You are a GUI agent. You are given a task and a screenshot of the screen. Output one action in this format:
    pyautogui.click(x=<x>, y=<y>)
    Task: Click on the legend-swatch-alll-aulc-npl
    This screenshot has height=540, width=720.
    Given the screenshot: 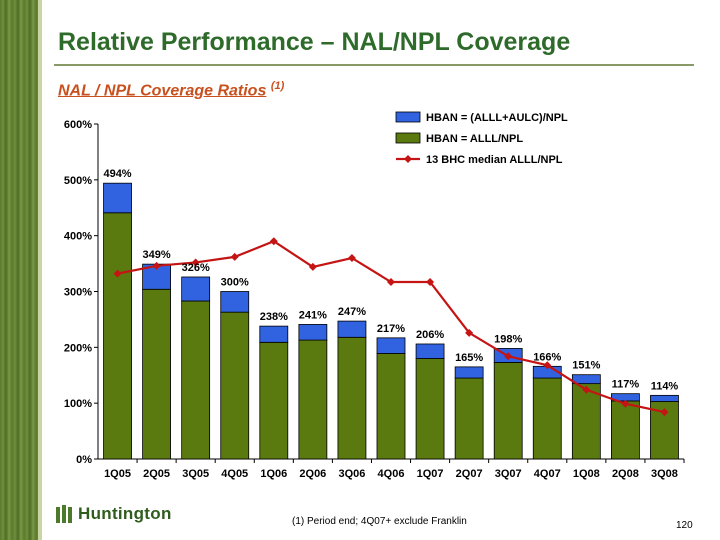 What is the action you would take?
    pyautogui.click(x=408, y=117)
    